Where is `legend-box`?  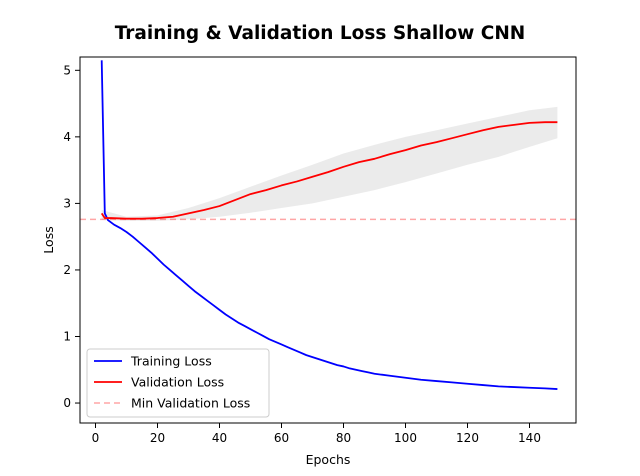
legend-box is located at coordinates (178, 383).